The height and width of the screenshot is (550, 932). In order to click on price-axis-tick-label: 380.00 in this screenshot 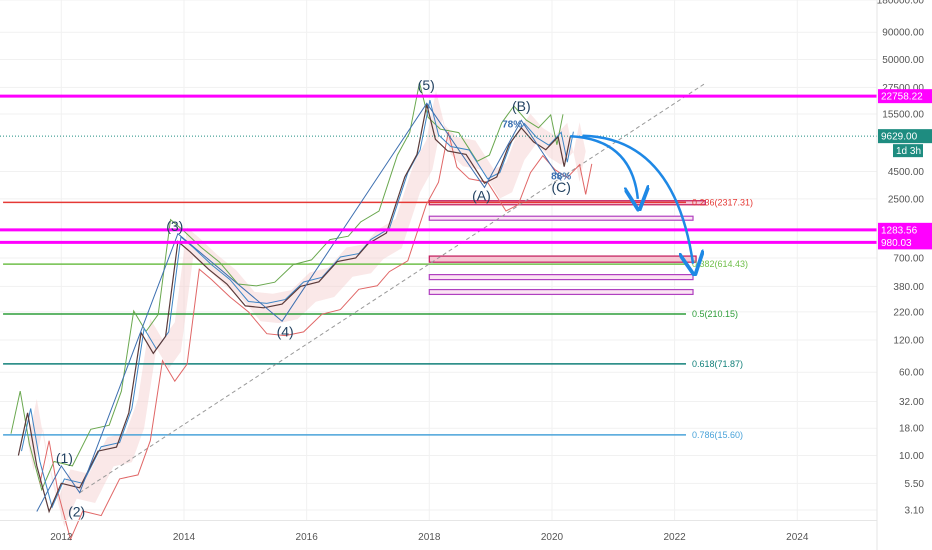, I will do `click(908, 287)`.